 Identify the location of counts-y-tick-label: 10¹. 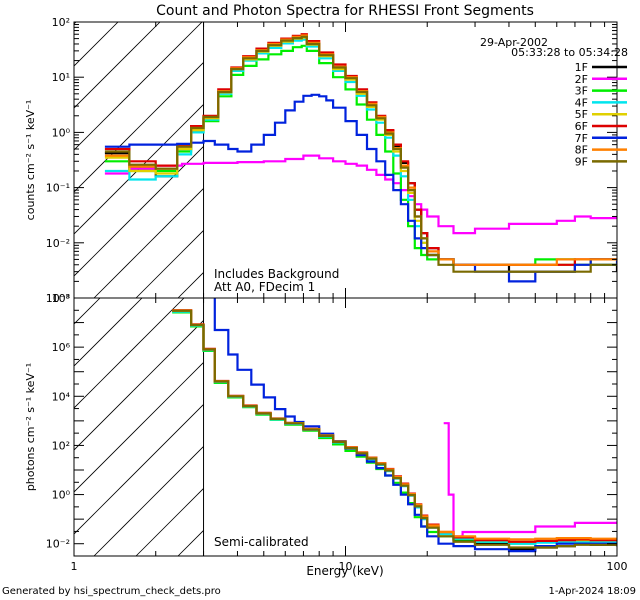
(61, 77).